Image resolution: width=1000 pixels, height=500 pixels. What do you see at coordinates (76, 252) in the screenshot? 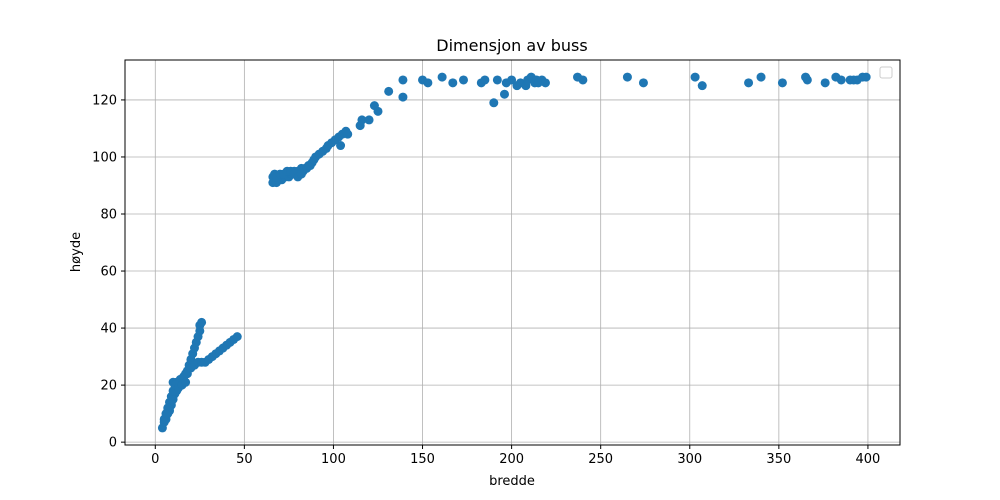
I see `y-axis-label: høyde` at bounding box center [76, 252].